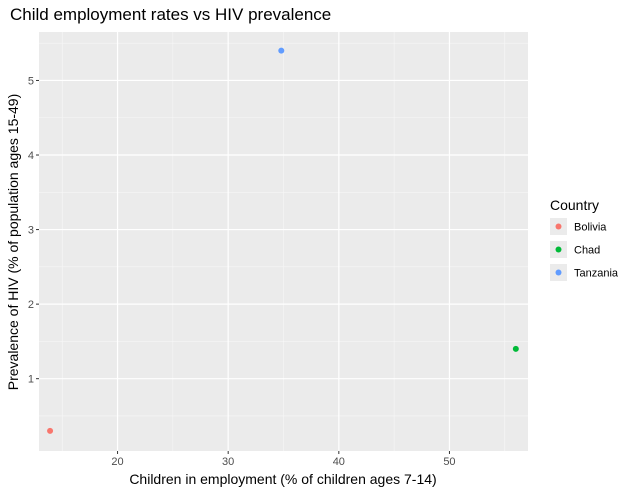  What do you see at coordinates (584, 239) in the screenshot?
I see `legend: Country Bolivia Chad Tanzania` at bounding box center [584, 239].